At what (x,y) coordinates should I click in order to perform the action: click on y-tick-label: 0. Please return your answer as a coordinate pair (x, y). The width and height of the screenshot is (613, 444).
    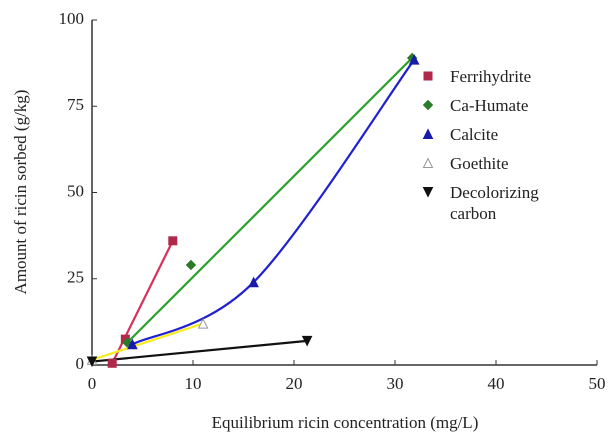
    Looking at the image, I should click on (80, 363).